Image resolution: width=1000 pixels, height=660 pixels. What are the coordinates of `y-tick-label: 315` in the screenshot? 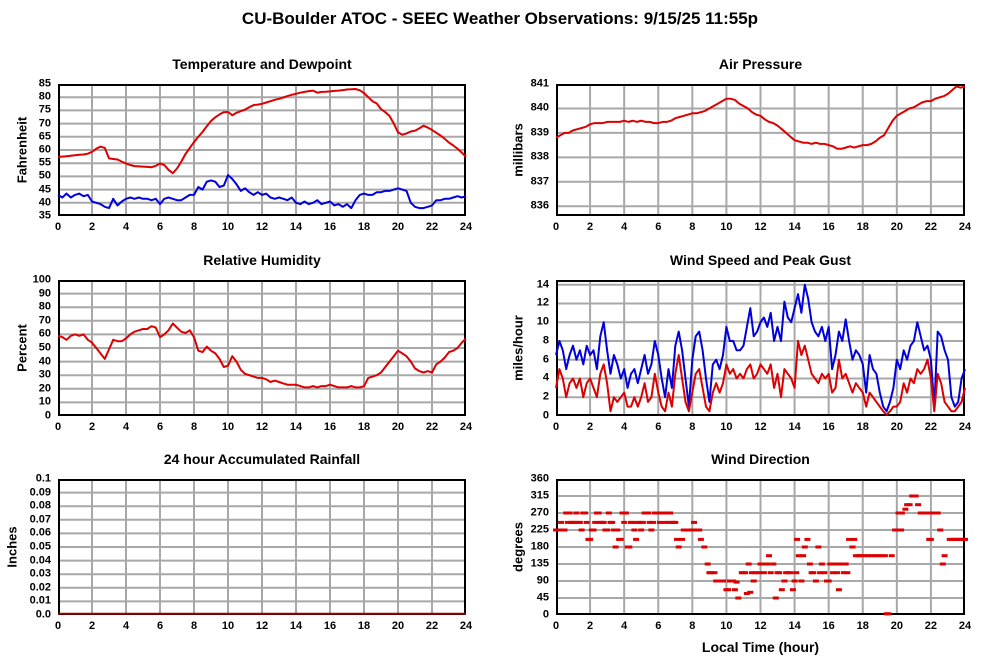 It's located at (539, 495).